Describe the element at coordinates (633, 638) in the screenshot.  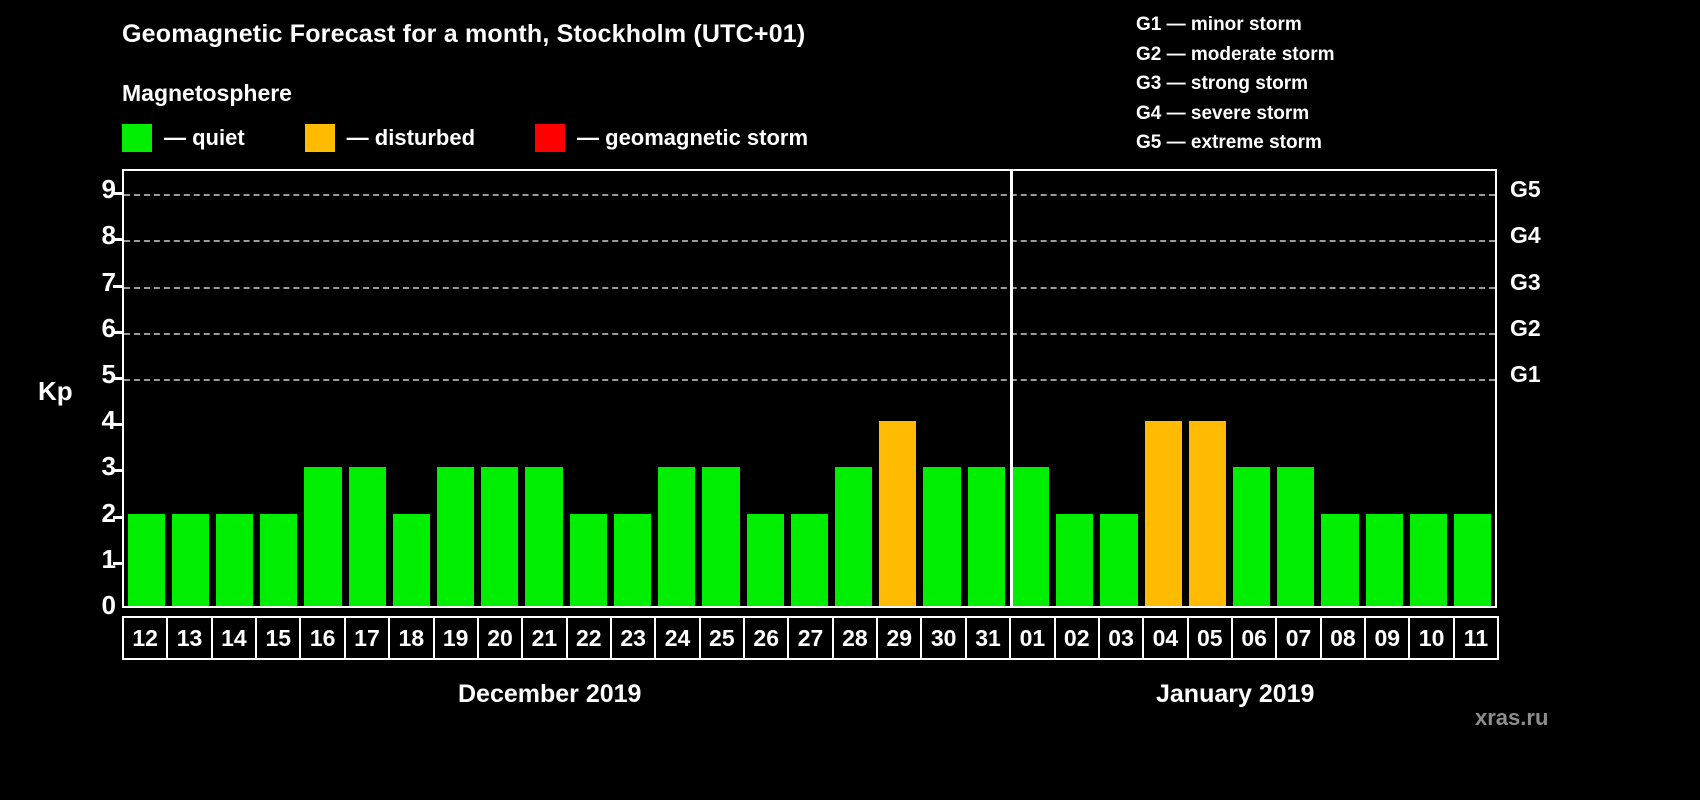
I see `day-label-23: 23` at that location.